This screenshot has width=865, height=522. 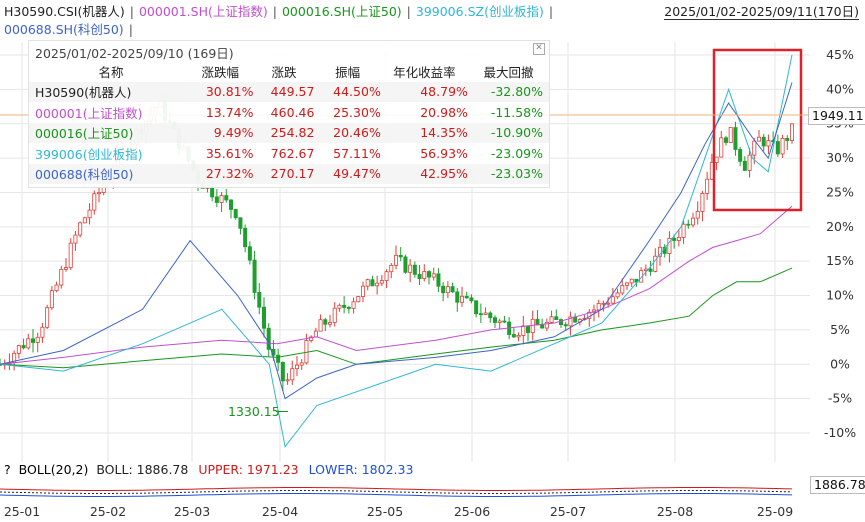 I want to click on help-icon: ?, so click(x=7, y=469).